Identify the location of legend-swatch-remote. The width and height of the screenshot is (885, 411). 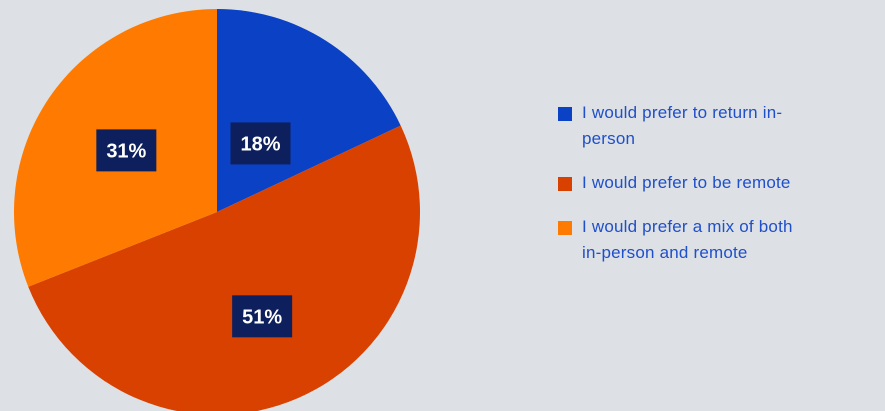
(565, 184).